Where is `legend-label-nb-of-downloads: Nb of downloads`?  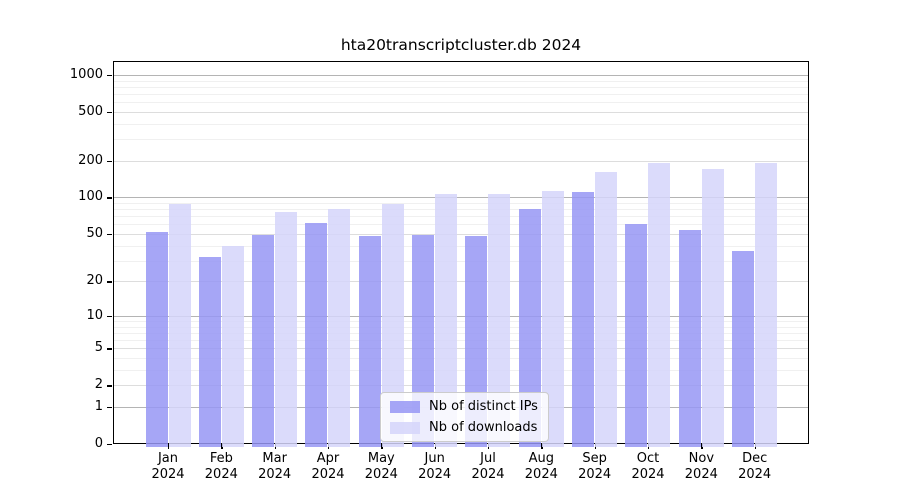
legend-label-nb-of-downloads: Nb of downloads is located at coordinates (483, 427).